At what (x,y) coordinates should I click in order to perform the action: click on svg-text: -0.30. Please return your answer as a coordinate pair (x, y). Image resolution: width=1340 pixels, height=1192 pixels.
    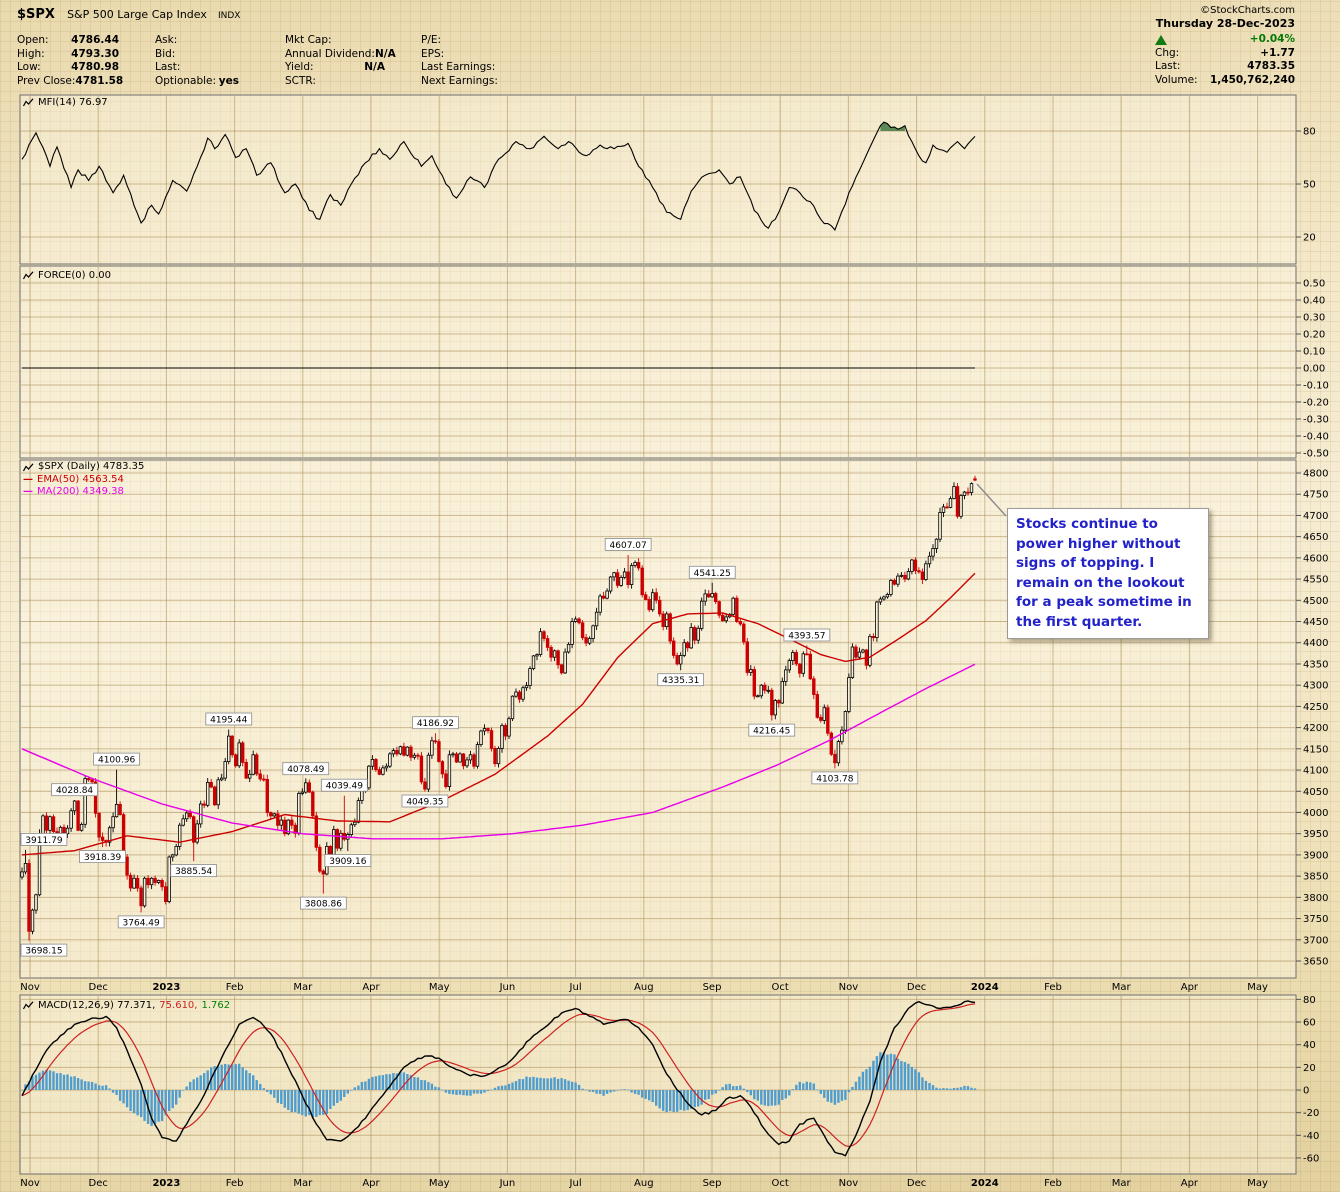
    Looking at the image, I should click on (1316, 420).